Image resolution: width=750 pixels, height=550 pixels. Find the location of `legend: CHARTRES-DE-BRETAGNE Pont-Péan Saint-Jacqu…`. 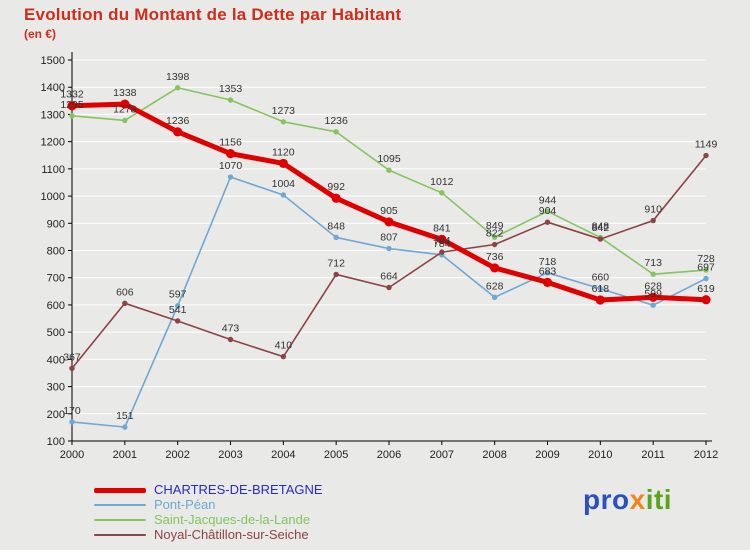

legend: CHARTRES-DE-BRETAGNE Pont-Péan Saint-Jacqu… is located at coordinates (208, 513).